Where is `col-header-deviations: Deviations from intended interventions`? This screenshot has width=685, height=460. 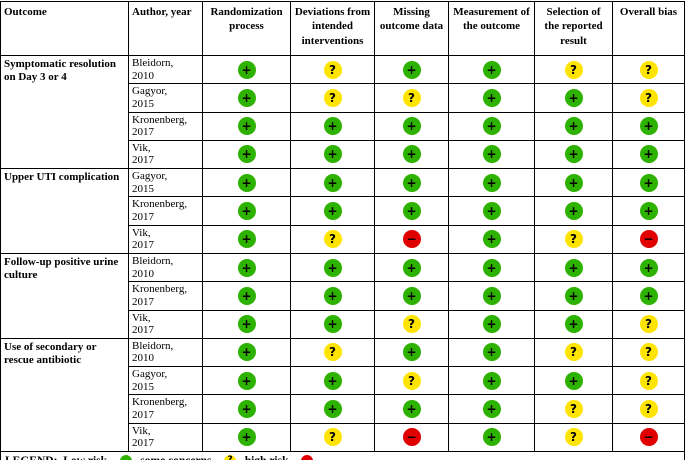
col-header-deviations: Deviations from intended interventions is located at coordinates (332, 28).